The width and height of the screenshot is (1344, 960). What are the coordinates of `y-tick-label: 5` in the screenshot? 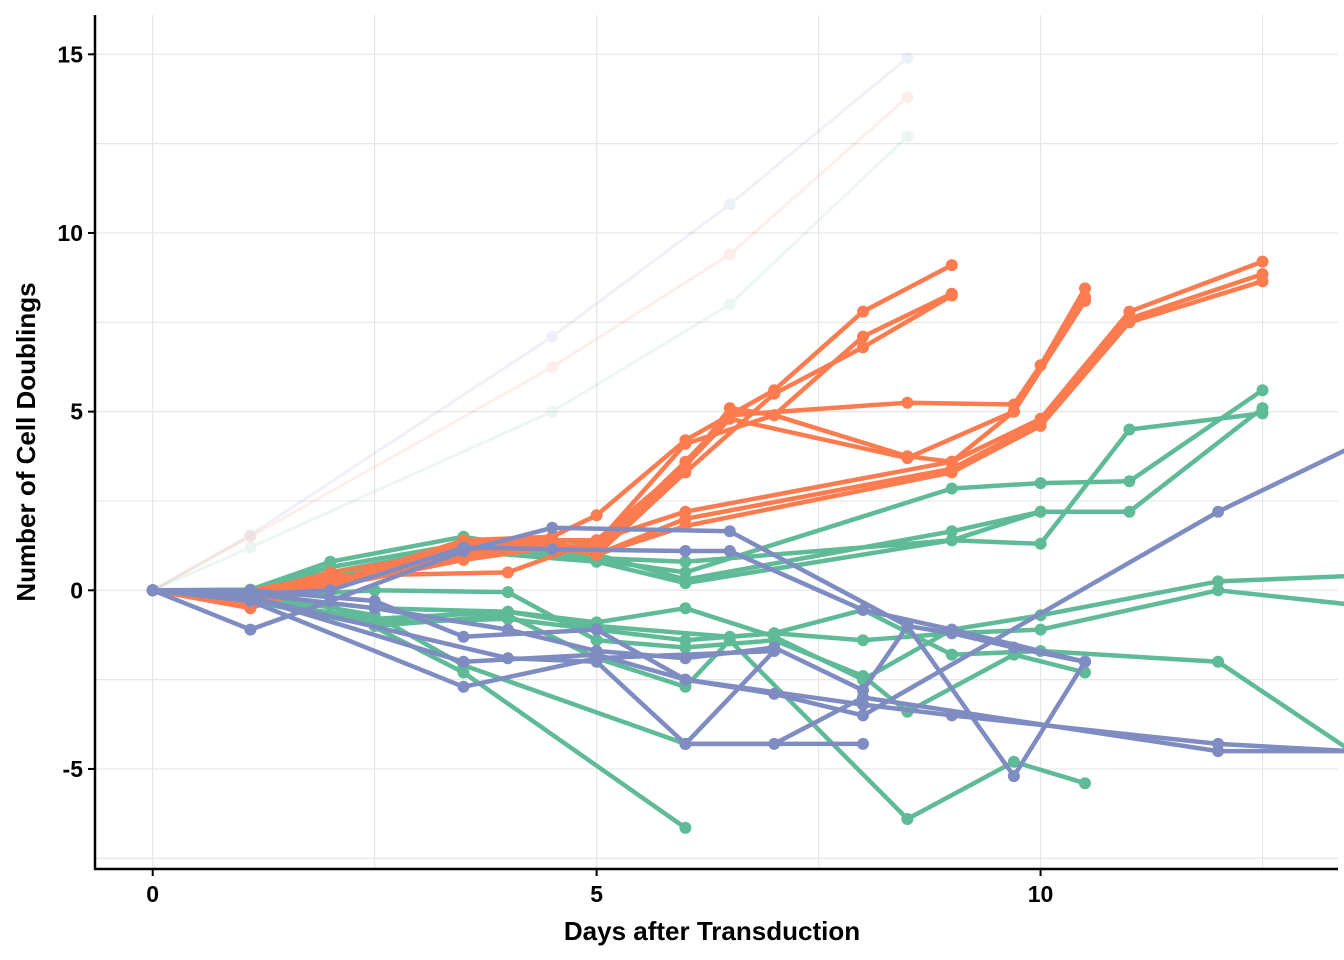 It's located at (76, 412).